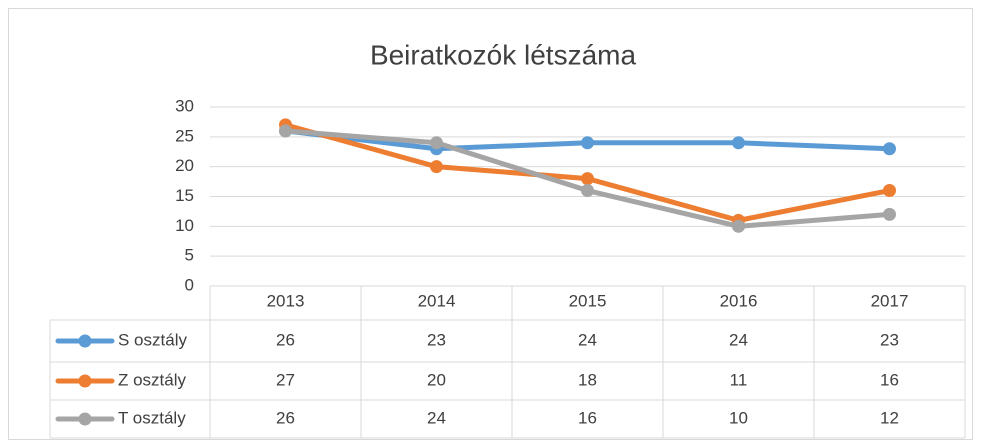 Image resolution: width=981 pixels, height=443 pixels. Describe the element at coordinates (152, 379) in the screenshot. I see `legend-label: Z osztály` at that location.